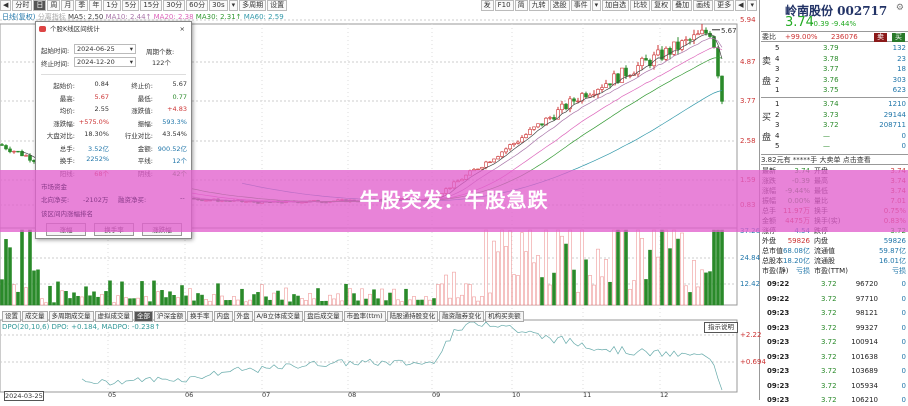 Image resolution: width=908 pixels, height=406 pixels. What do you see at coordinates (218, 17) in the screenshot?
I see `ma30-value: MA30: 2.31↑` at bounding box center [218, 17].